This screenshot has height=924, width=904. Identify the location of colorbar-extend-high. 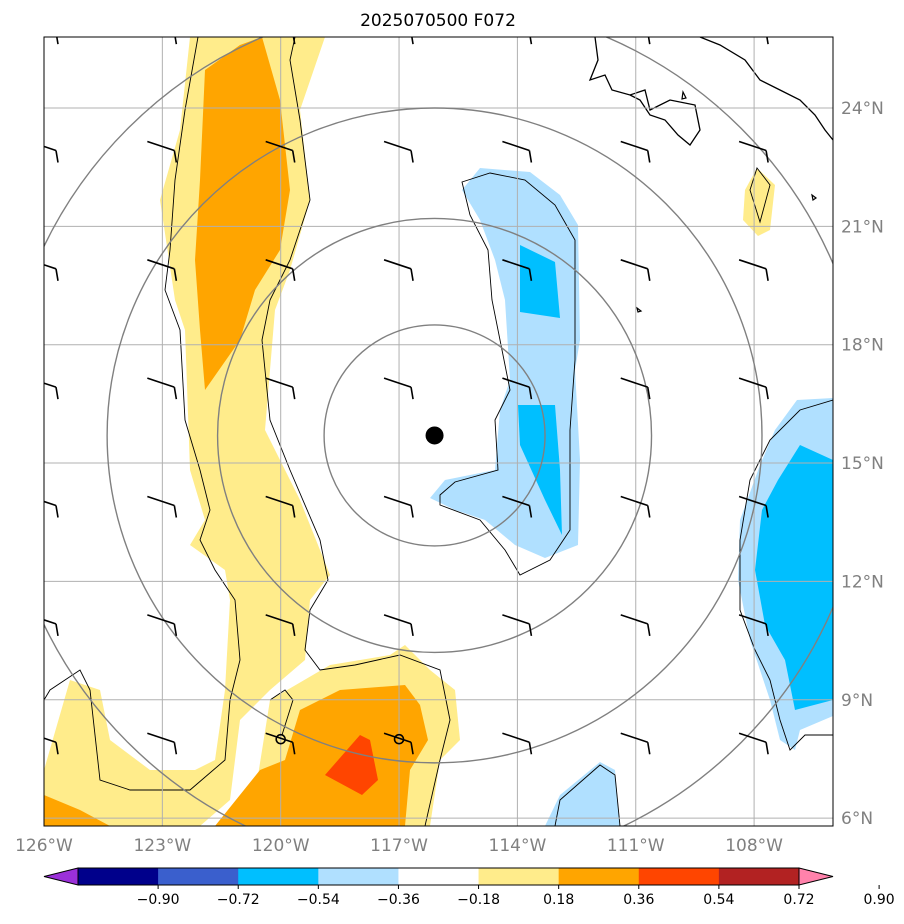
(816, 876).